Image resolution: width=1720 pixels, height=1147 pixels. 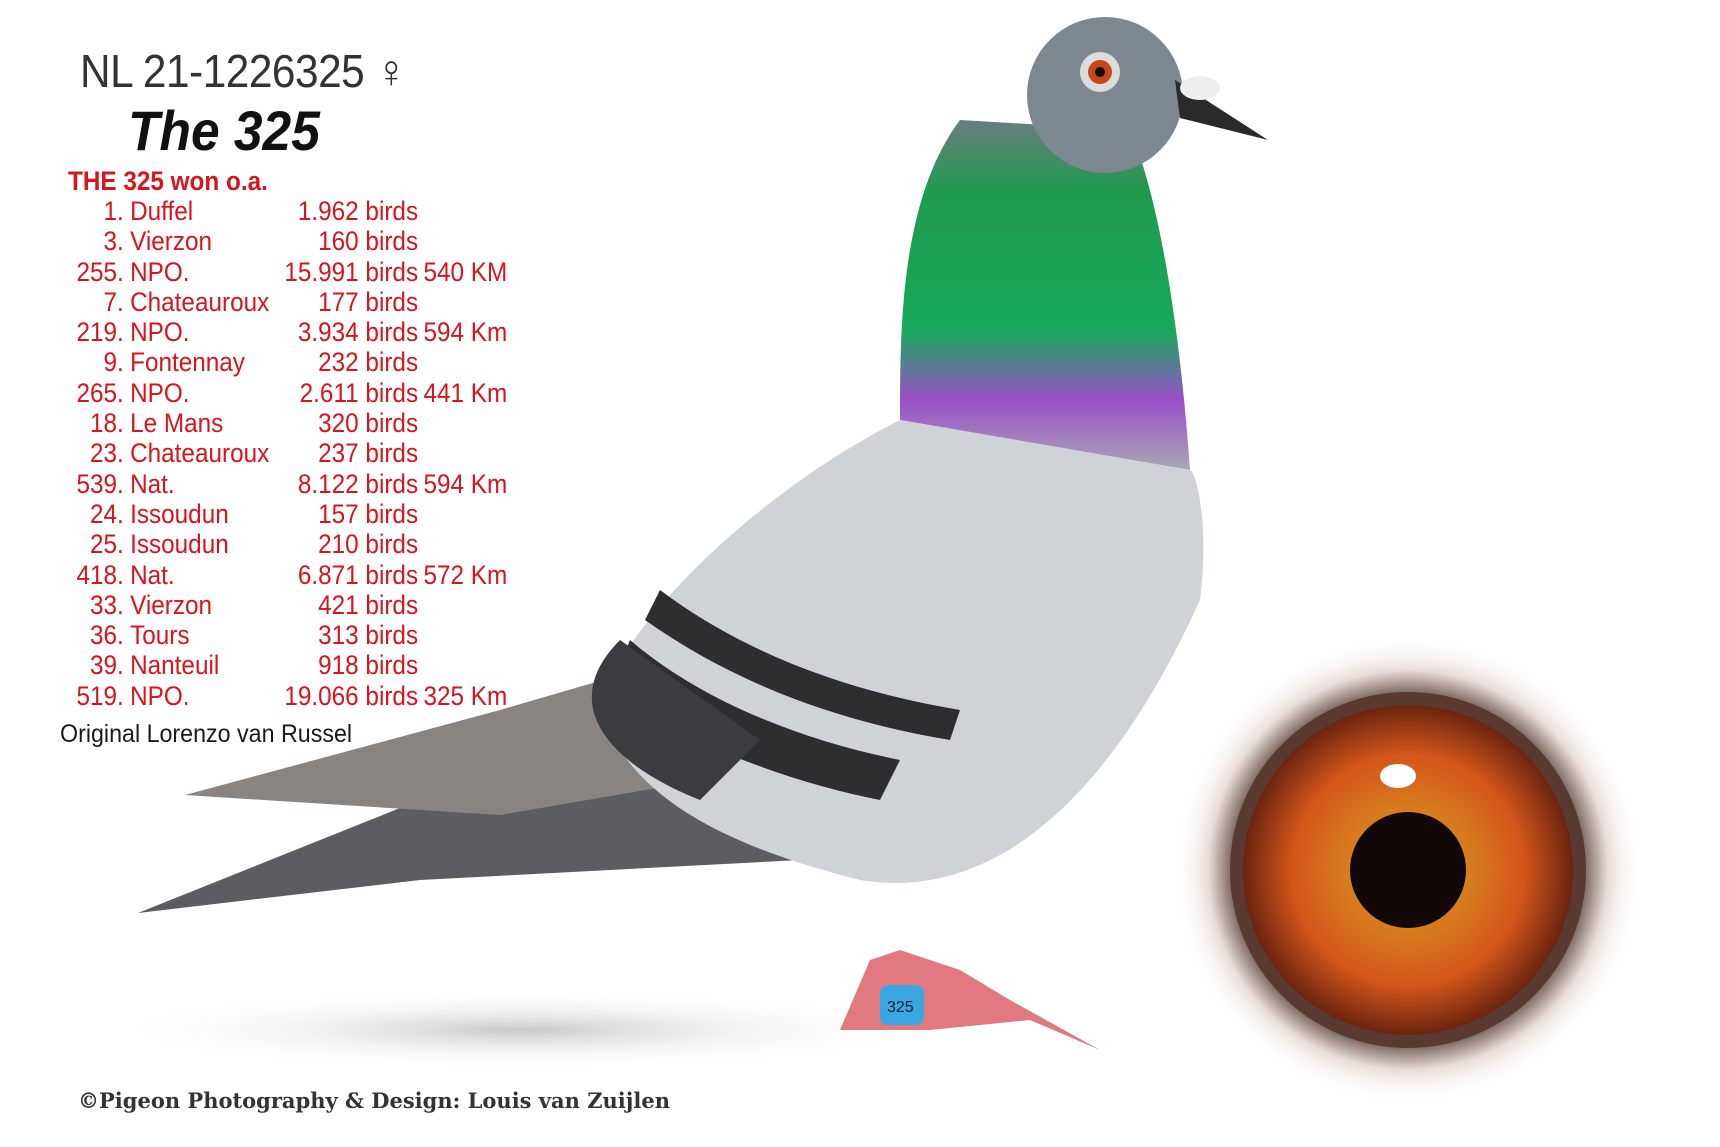 I want to click on result-birds: 6.871 birds, so click(x=358, y=574).